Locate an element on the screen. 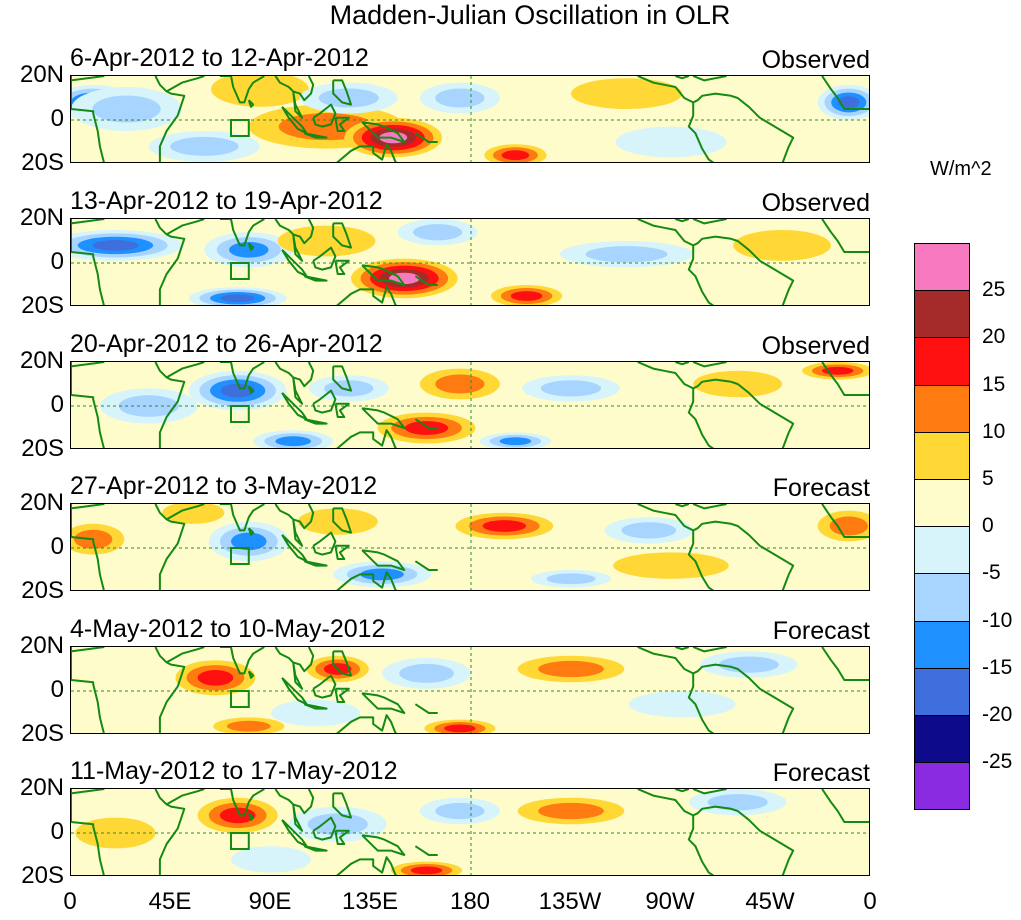 The width and height of the screenshot is (1021, 920). colorbar-tick-label: -15 is located at coordinates (997, 667).